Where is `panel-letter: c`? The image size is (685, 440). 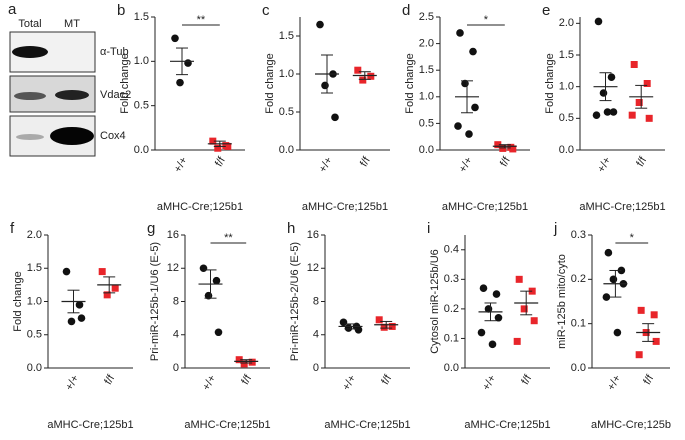
panel-letter: c is located at coordinates (266, 10).